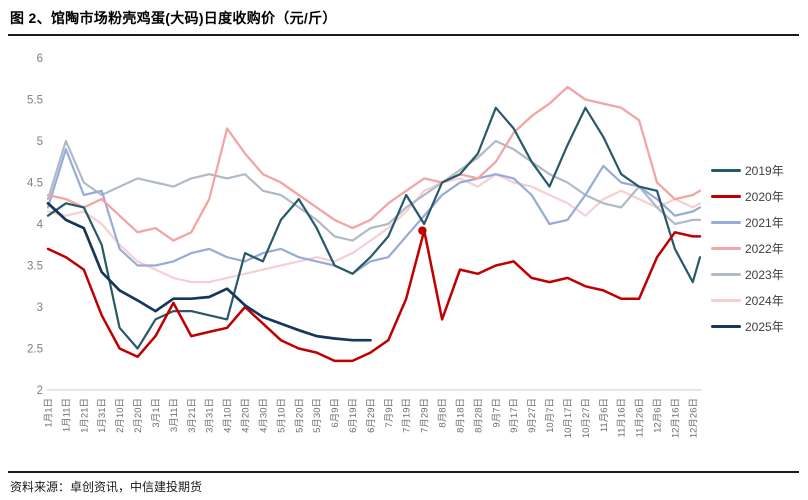  I want to click on legend-item-2024年: 2024年, so click(747, 300).